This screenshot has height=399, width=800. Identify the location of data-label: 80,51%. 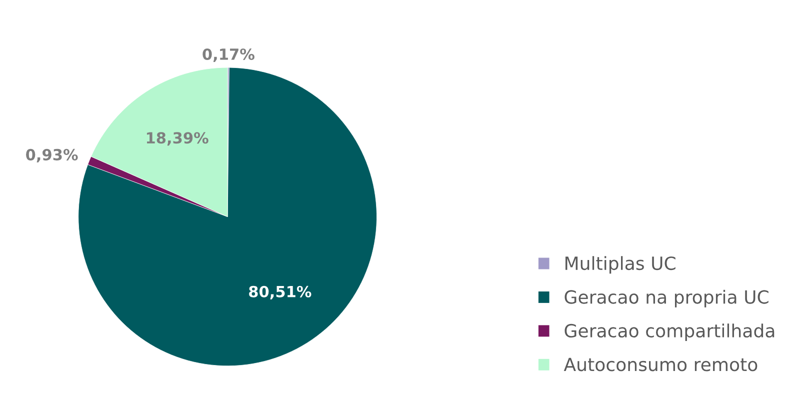
(280, 293).